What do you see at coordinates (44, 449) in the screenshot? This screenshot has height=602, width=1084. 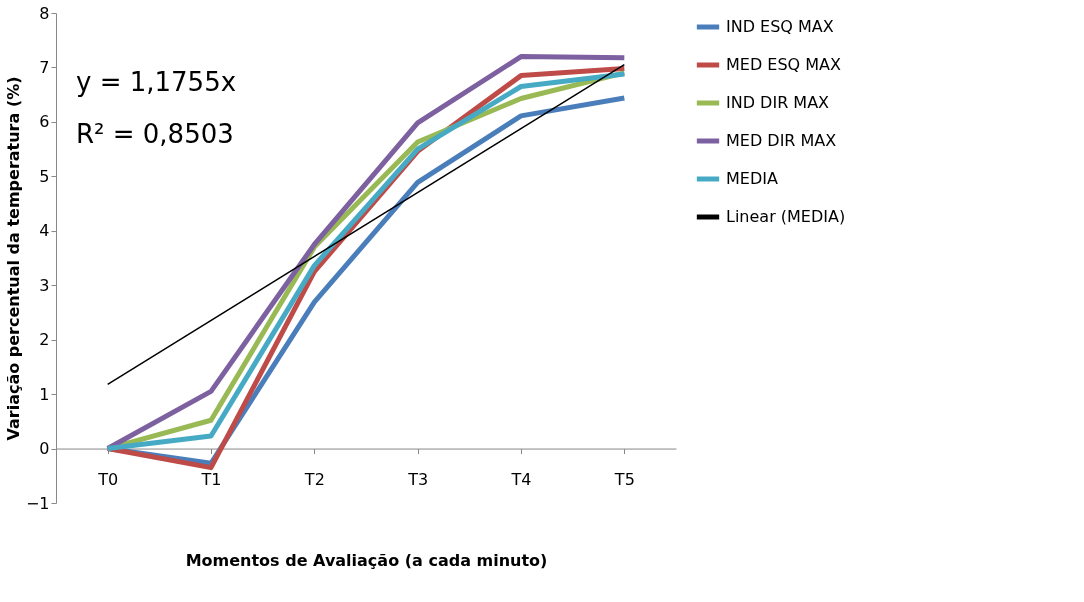 I see `y-tick-label: 0` at bounding box center [44, 449].